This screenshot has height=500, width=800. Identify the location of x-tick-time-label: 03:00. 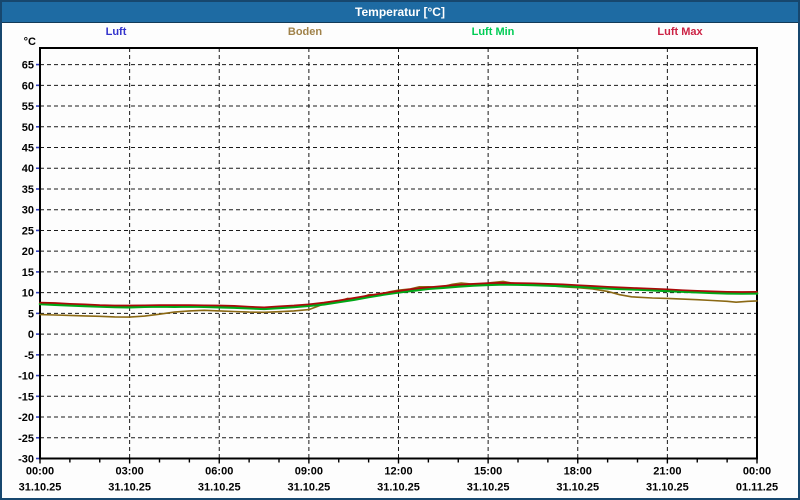
(130, 472).